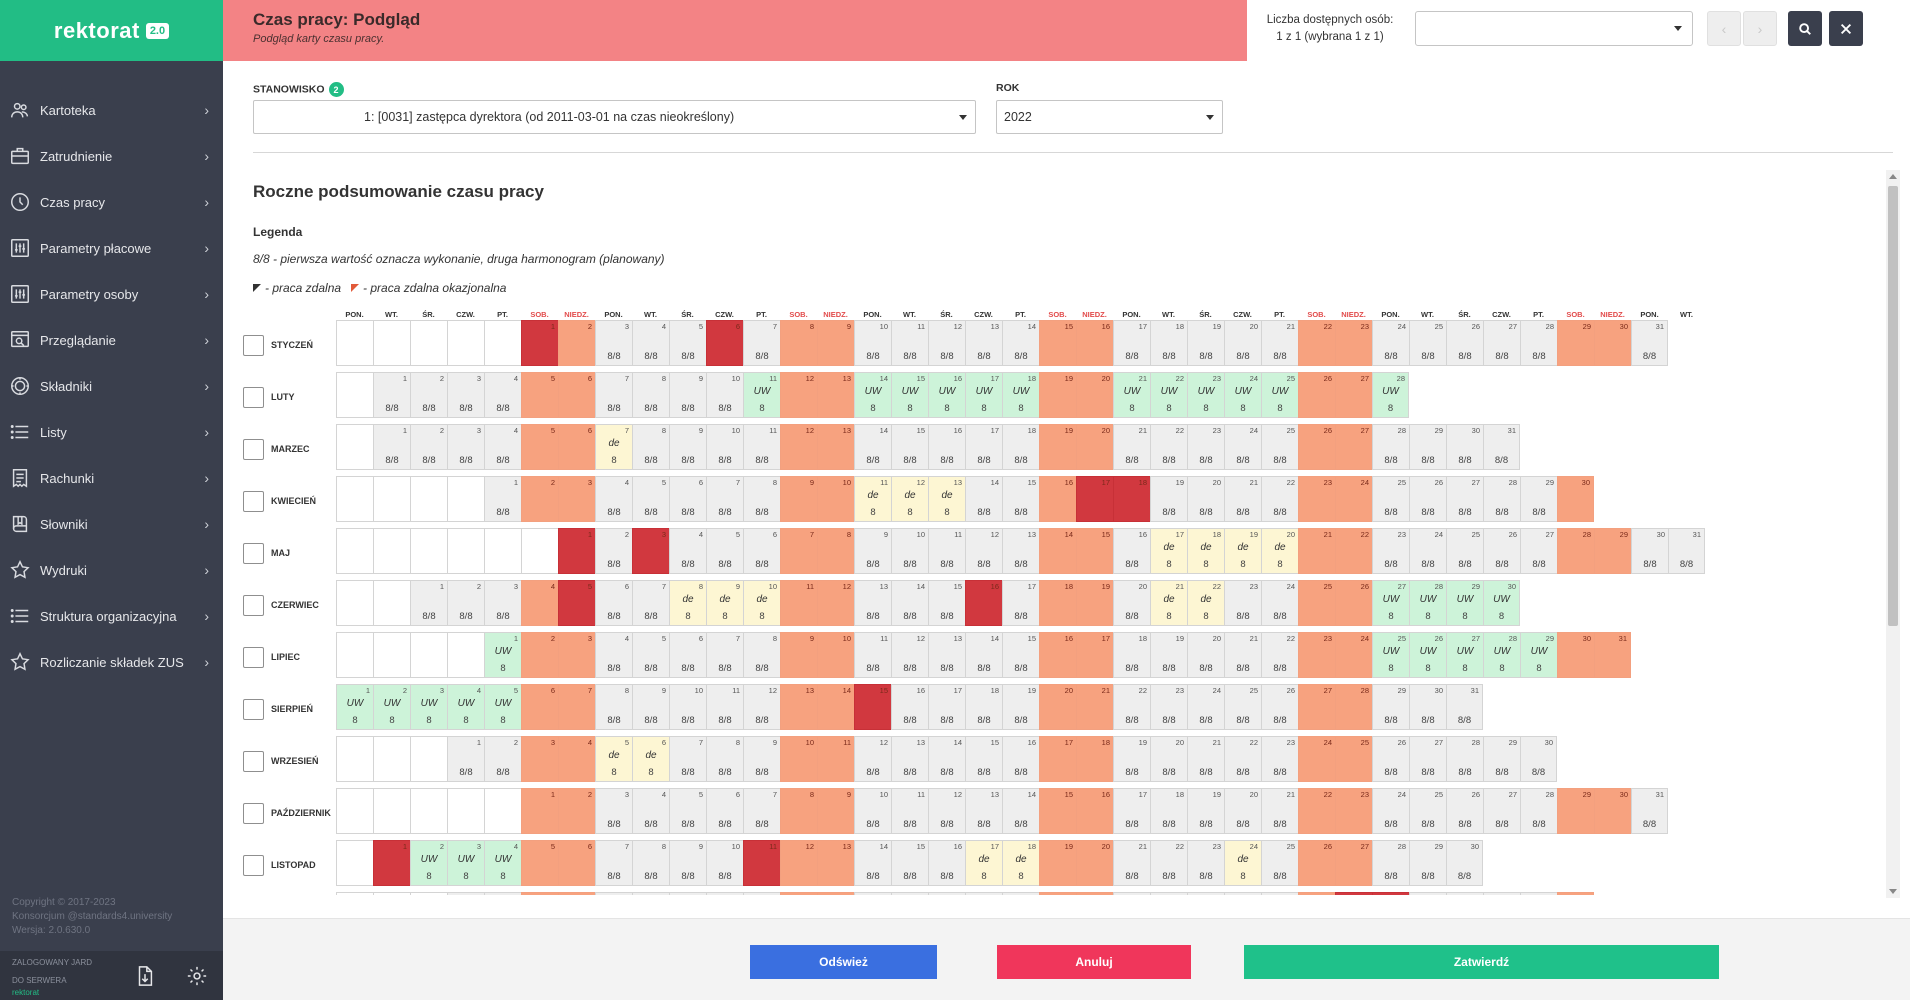 This screenshot has height=1000, width=1910. I want to click on month-checkbox, so click(253, 449).